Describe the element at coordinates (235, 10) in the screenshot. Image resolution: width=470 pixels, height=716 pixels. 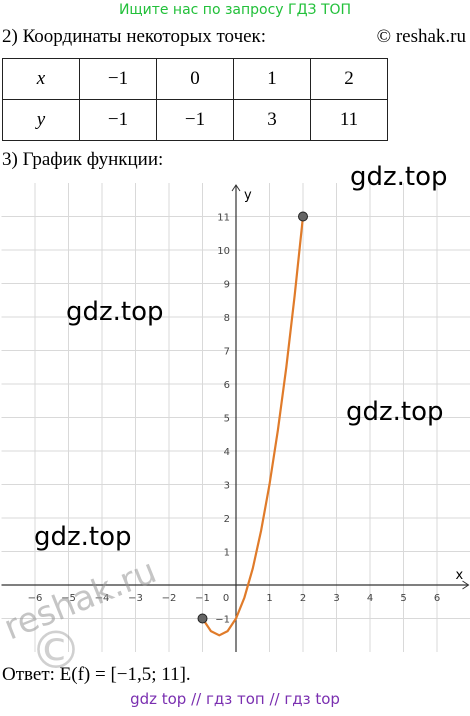
I see `banner: Ищите нас по запросу ГДЗ ТОП` at that location.